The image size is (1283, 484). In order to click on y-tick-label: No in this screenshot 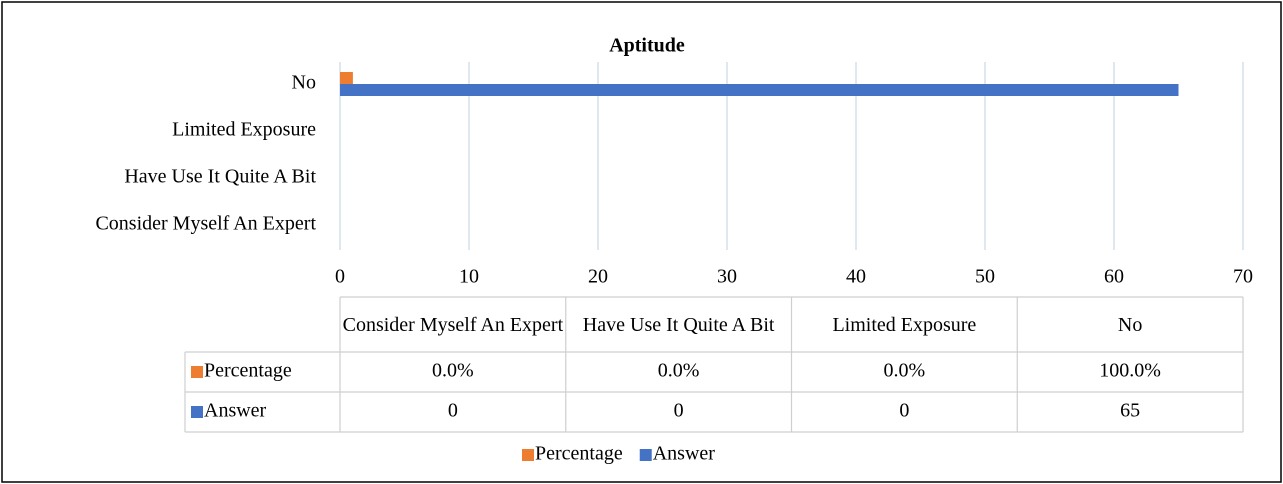, I will do `click(304, 83)`.